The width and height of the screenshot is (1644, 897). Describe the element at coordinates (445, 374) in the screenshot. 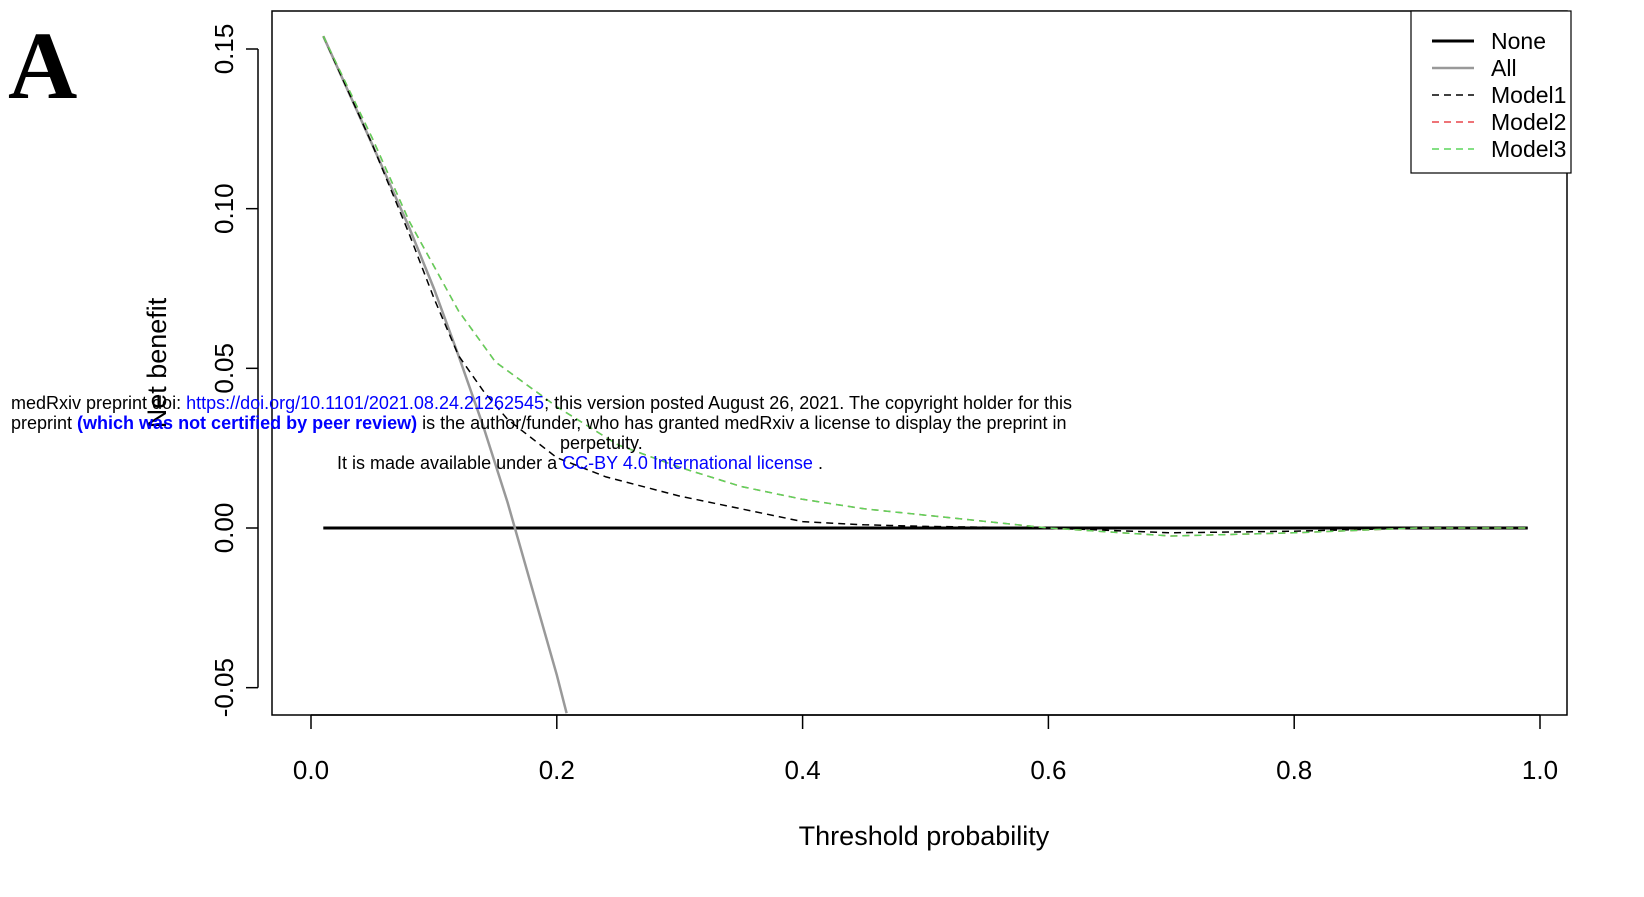

I see `series-line-all` at that location.